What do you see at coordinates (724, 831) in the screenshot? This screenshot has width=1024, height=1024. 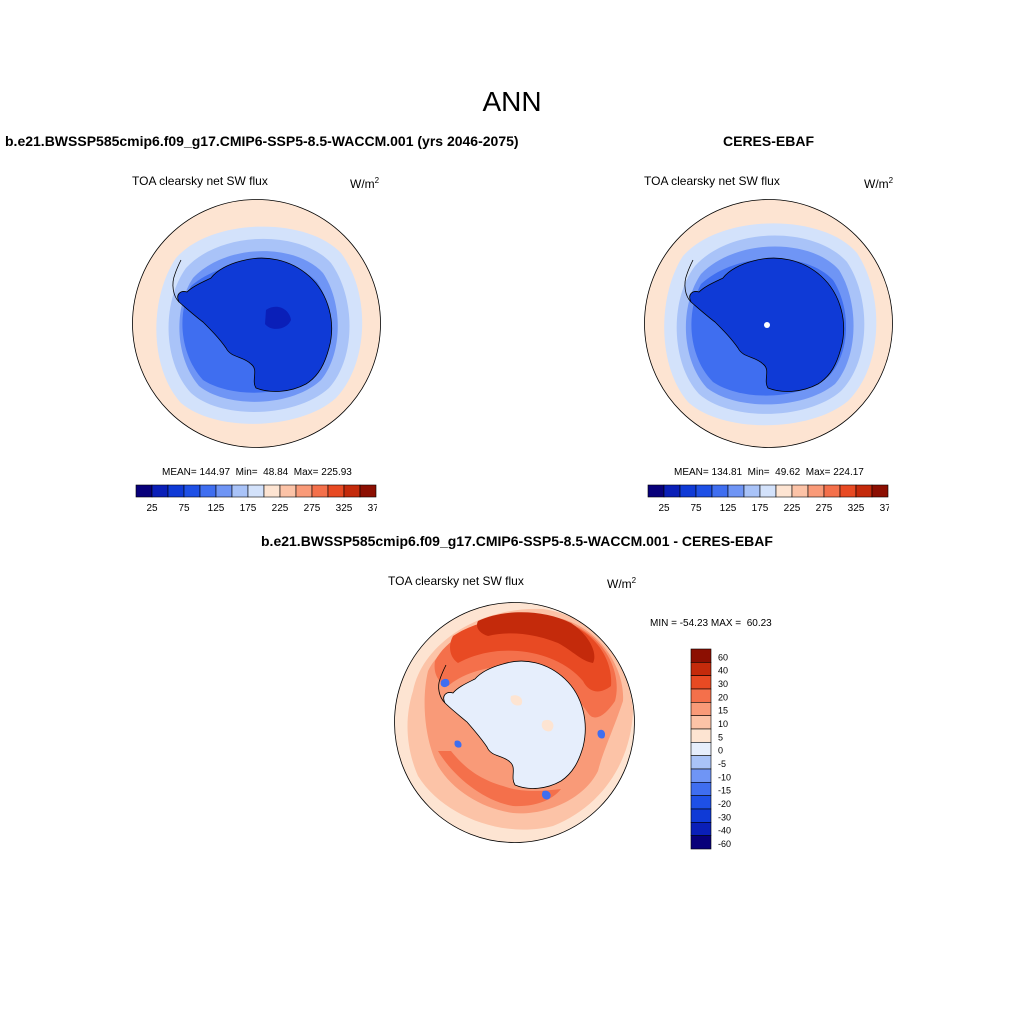 I see `diff-colorbar-level-label: -40` at bounding box center [724, 831].